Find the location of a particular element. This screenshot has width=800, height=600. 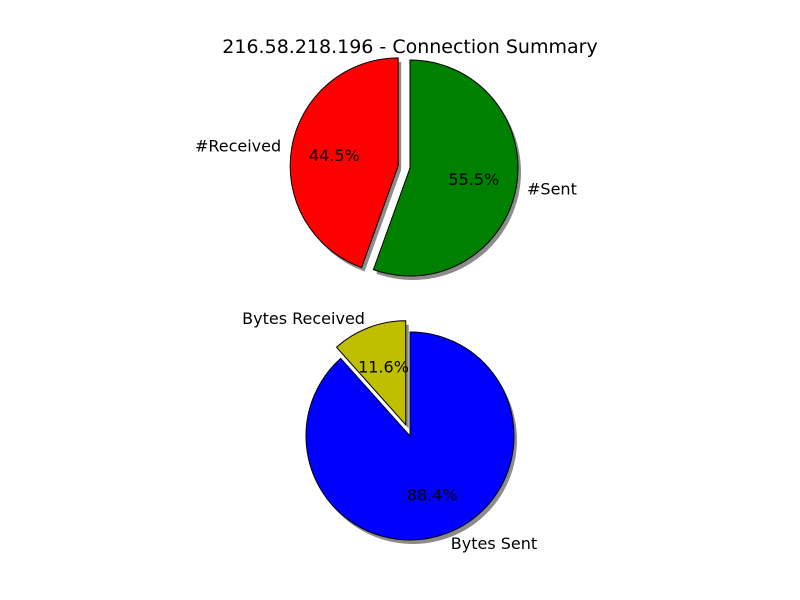

slice-label-bytes-received: Bytes Received is located at coordinates (303, 318).